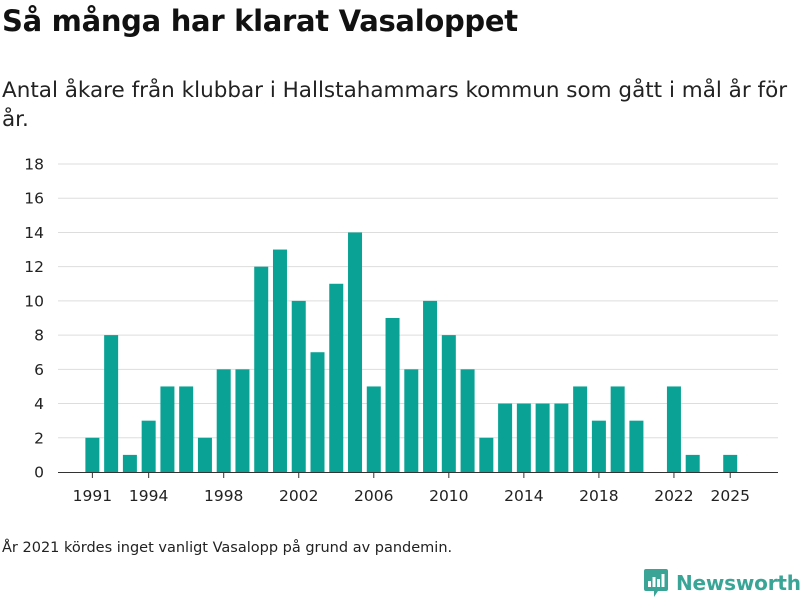  What do you see at coordinates (34, 319) in the screenshot?
I see `y-axis-ticks: 0 2 4 6 8 10 12 14 16 18` at bounding box center [34, 319].